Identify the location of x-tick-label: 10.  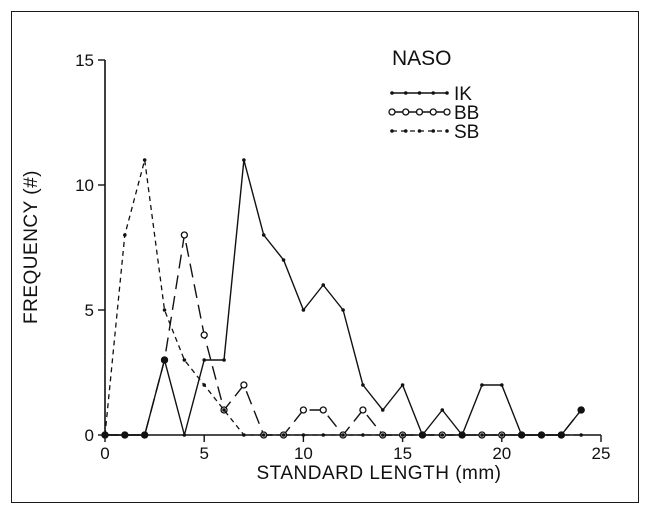
(303, 453).